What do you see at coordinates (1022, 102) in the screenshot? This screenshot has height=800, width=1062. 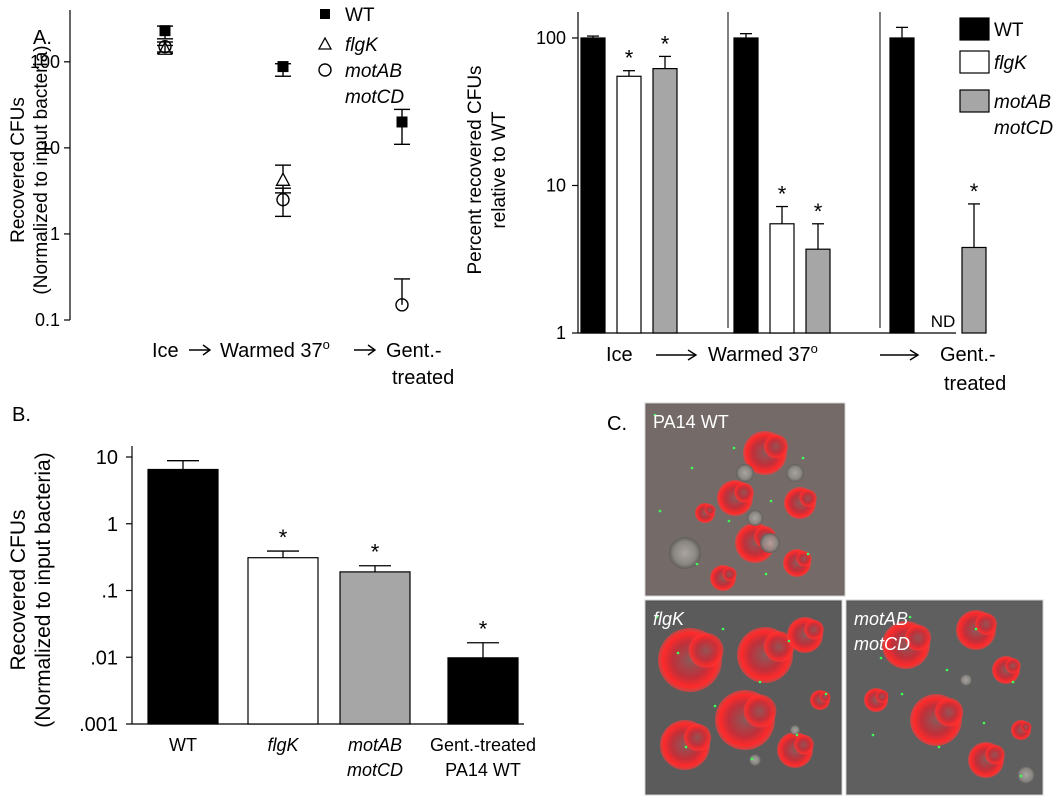 I see `legend-label: motAB` at bounding box center [1022, 102].